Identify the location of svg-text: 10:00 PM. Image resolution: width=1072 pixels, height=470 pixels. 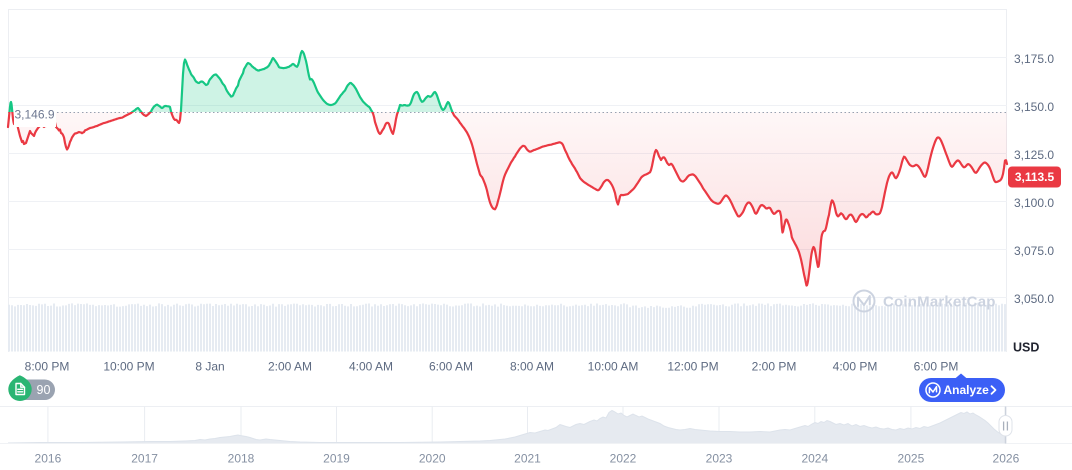
(128, 367).